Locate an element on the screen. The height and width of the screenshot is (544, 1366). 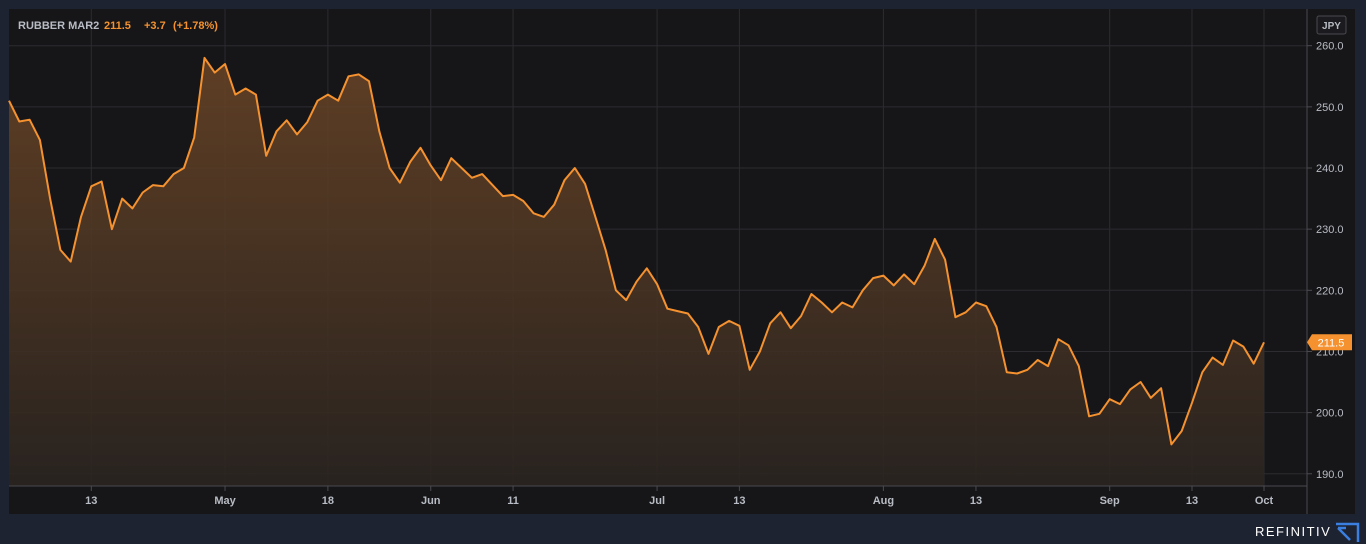
last-price: 211.5 is located at coordinates (117, 26).